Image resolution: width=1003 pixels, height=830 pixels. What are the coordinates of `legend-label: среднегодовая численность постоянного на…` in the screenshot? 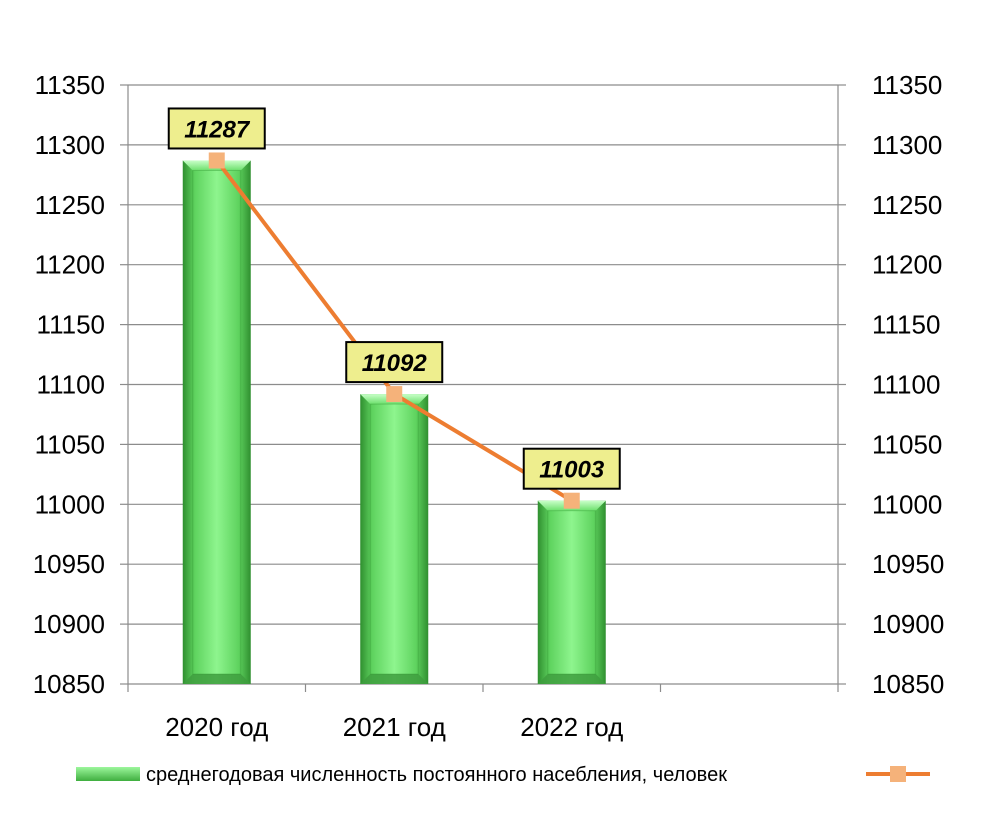 It's located at (436, 775).